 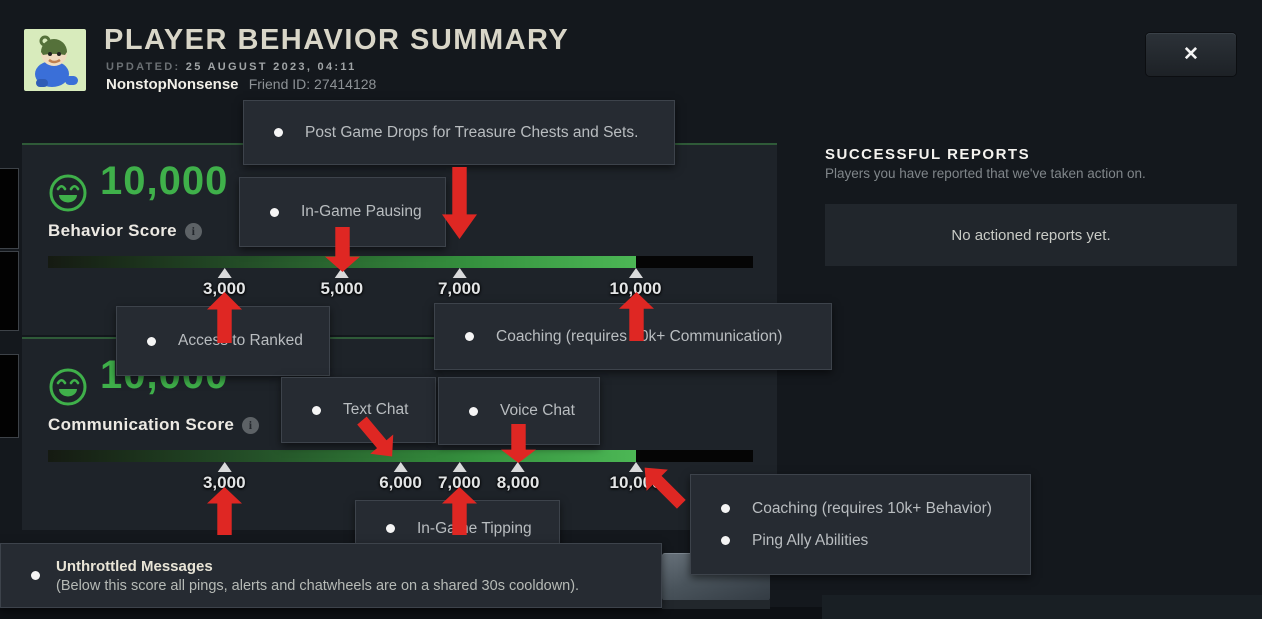 What do you see at coordinates (172, 84) in the screenshot?
I see `player-name: NonstopNonsense` at bounding box center [172, 84].